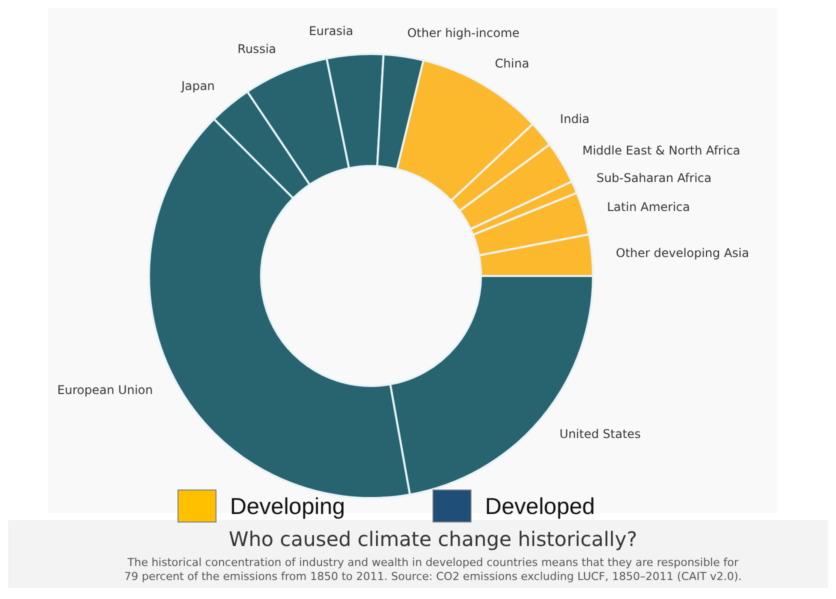 The height and width of the screenshot is (599, 836). I want to click on text: The historical concentration of industry and wealth in developed countries means that they are responsible for 79 percent of the emissions from 1850 to 2011. Source: CO2 emissions excluding LUCF, 1850–2011 (CAIT v2.0)., so click(433, 569).